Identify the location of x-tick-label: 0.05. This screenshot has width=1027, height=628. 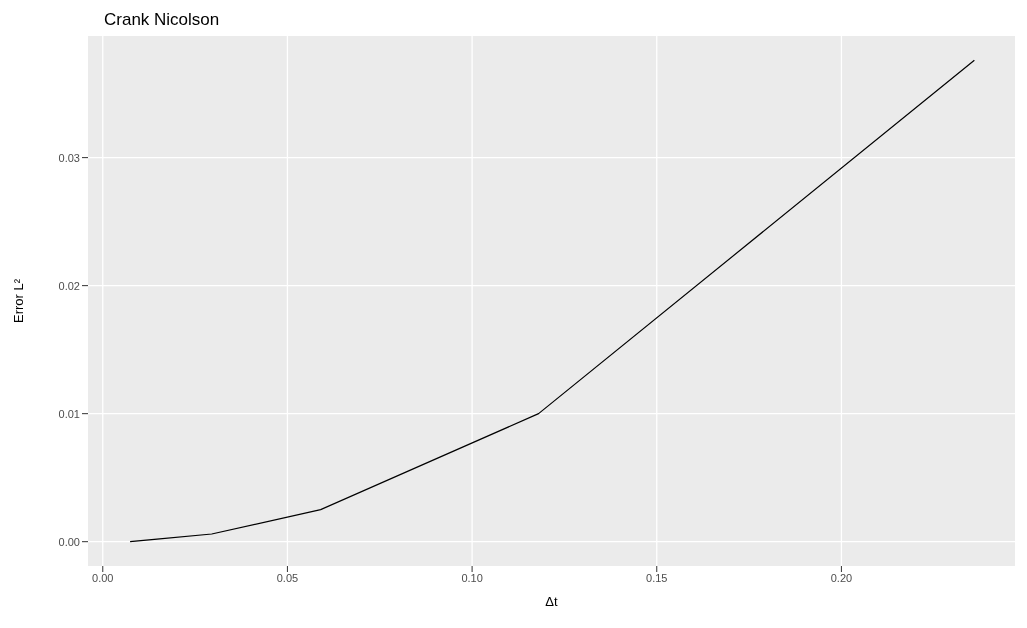
(287, 577).